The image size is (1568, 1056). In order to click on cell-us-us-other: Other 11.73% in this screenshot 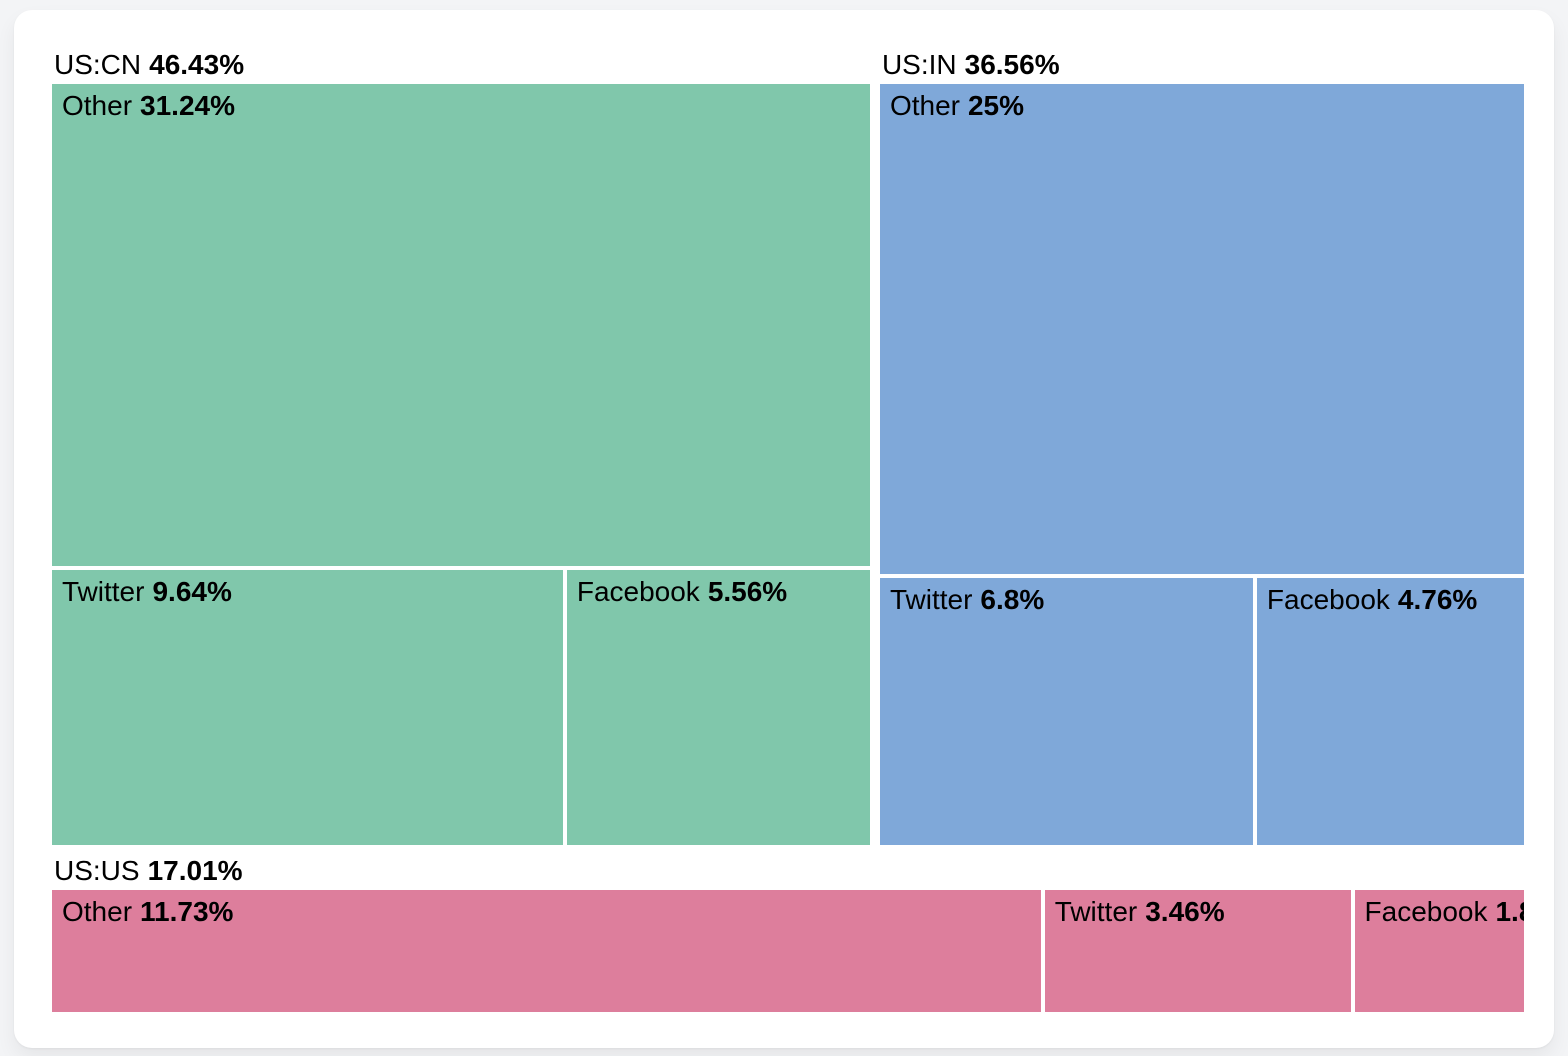, I will do `click(546, 951)`.